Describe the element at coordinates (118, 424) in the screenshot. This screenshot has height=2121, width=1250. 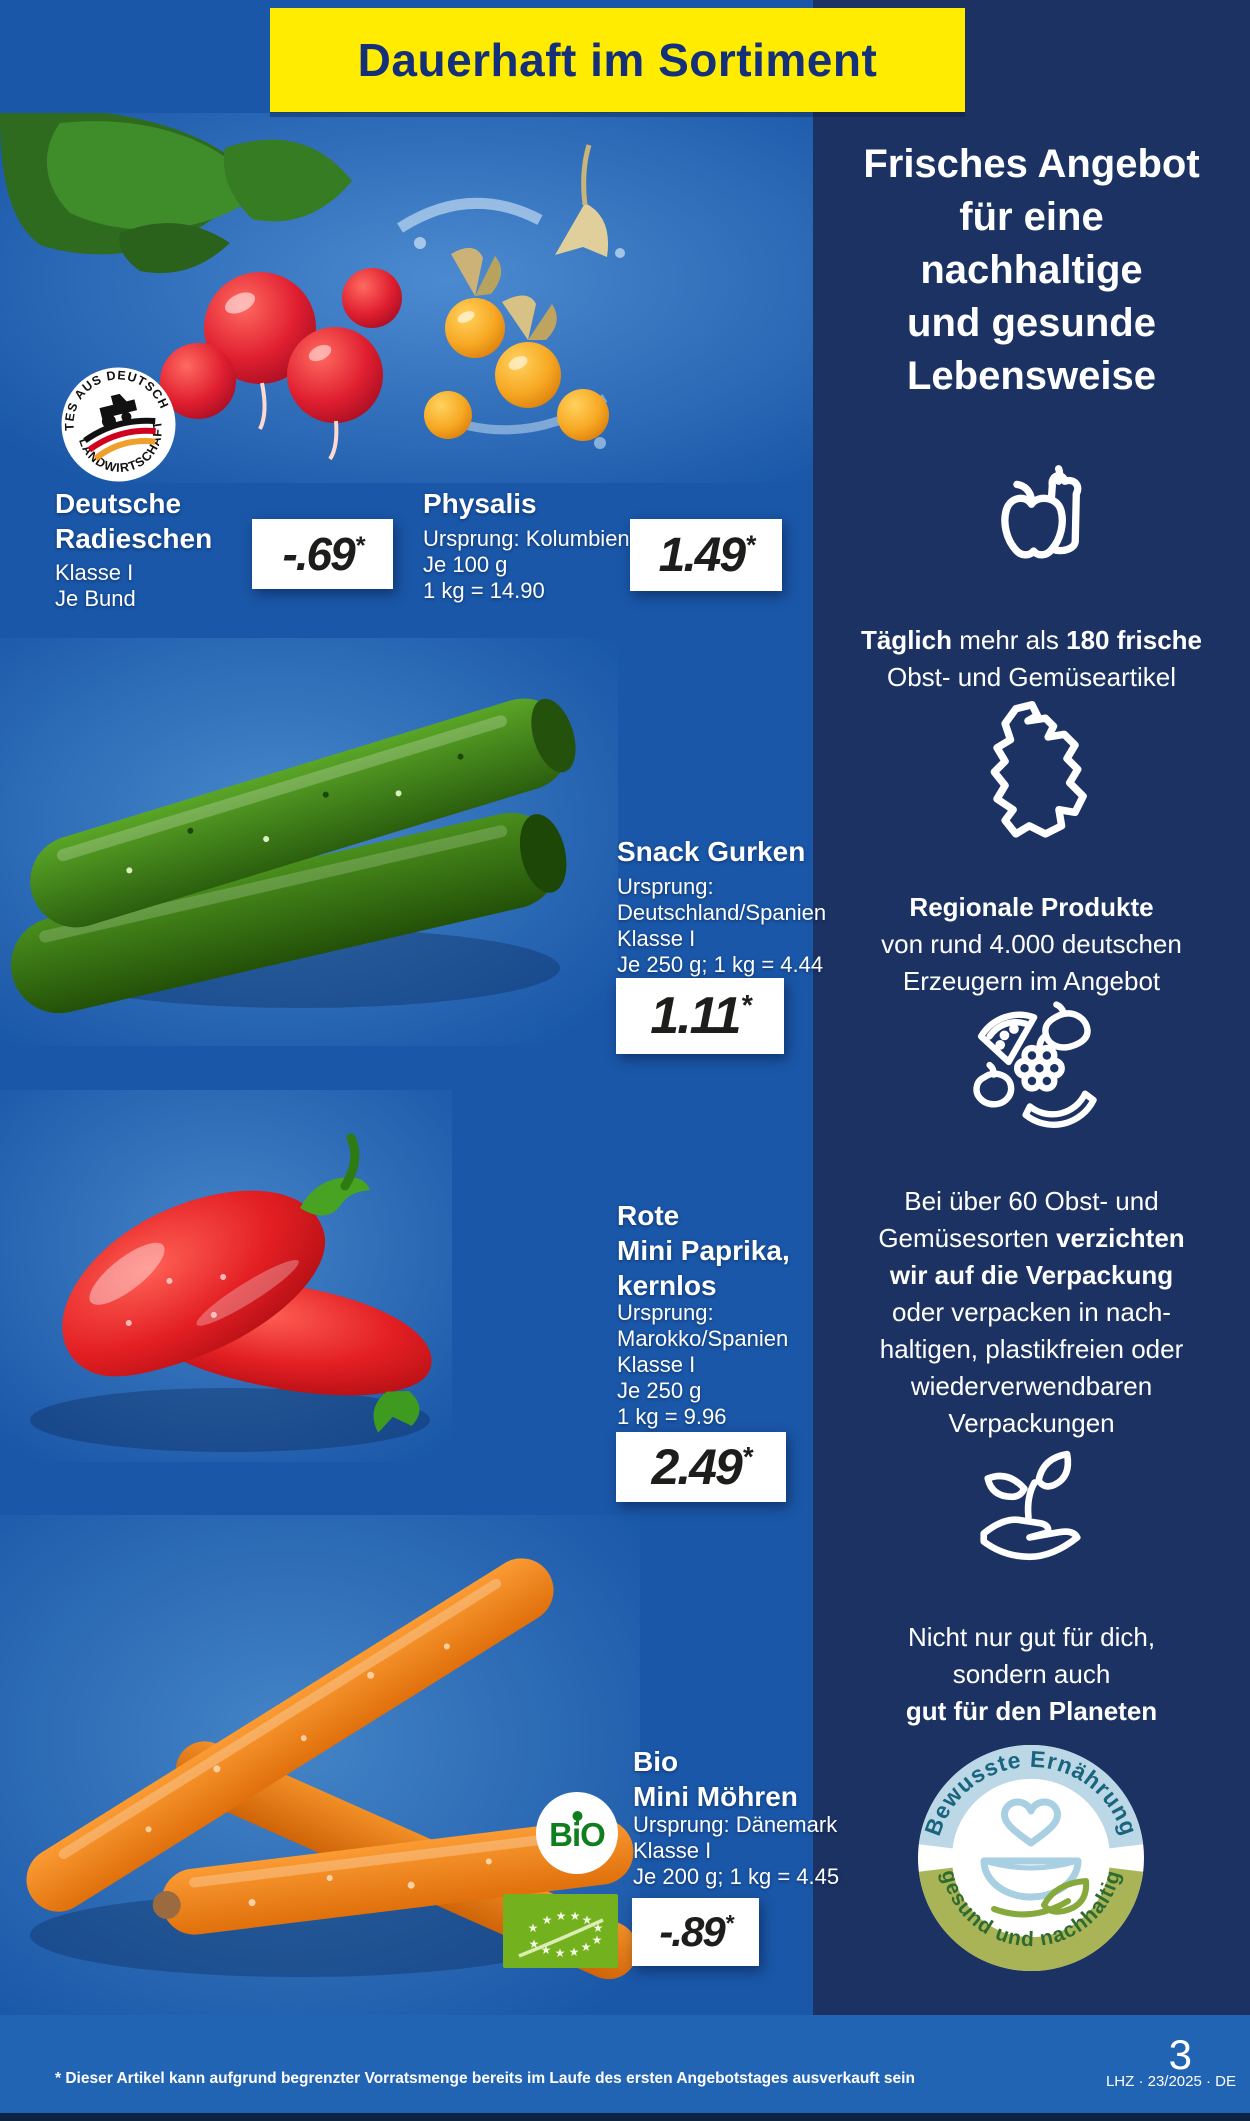
I see `german-agriculture-badge-icon: GUTES AUS DEUTSCHER LANDWIRTSCHAFT` at that location.